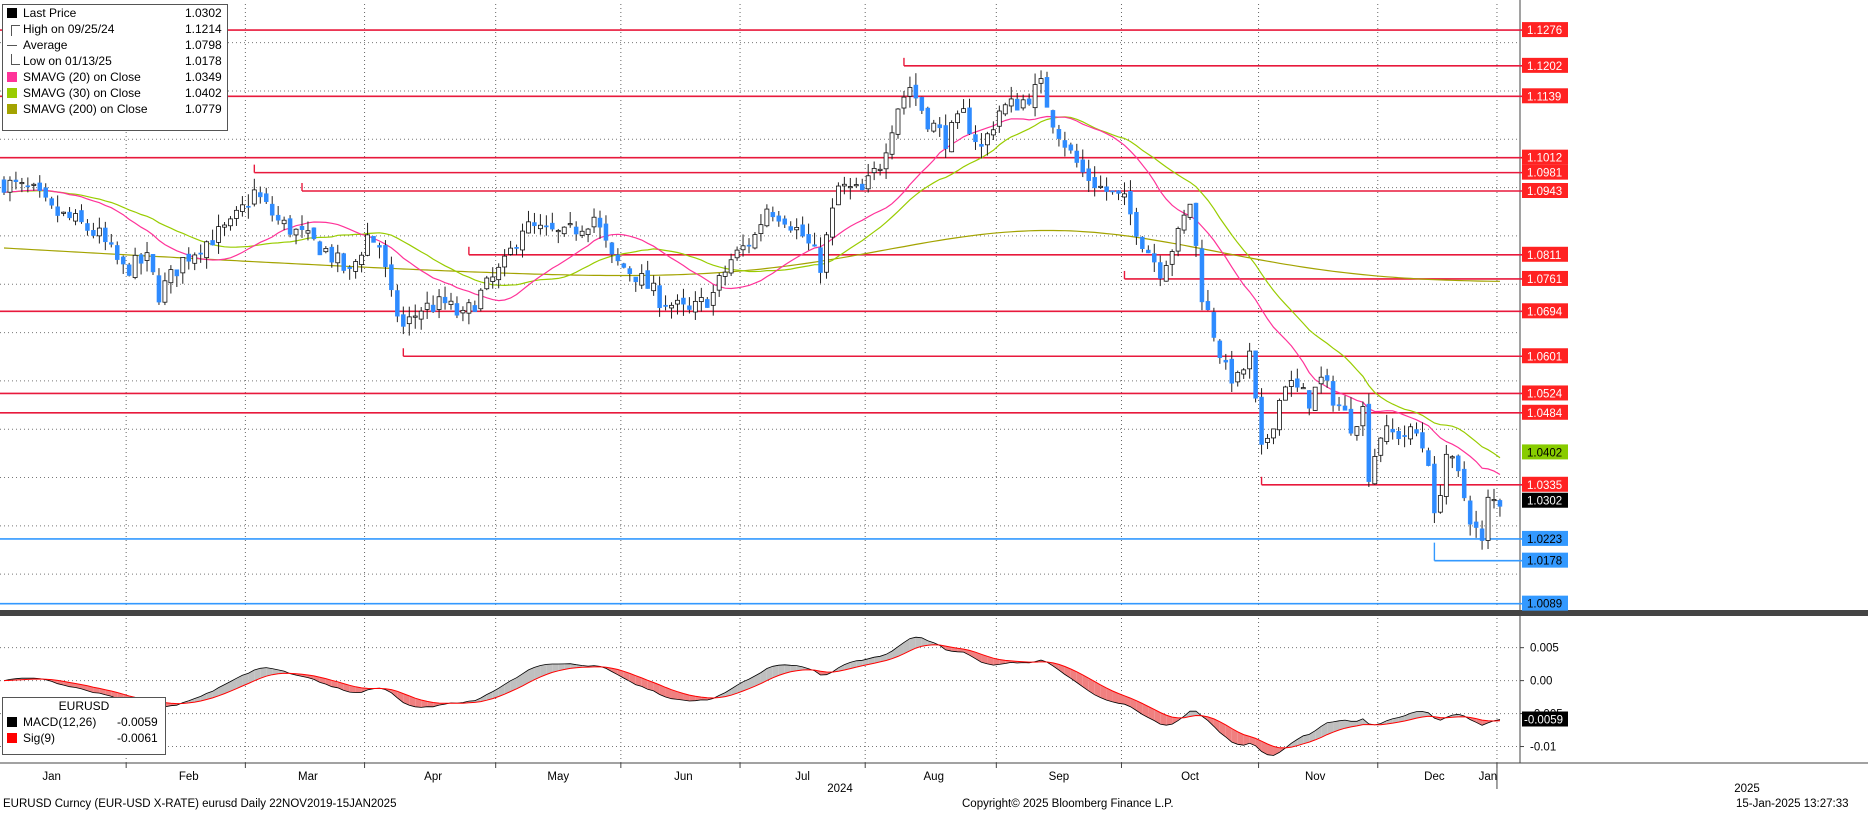 This screenshot has width=1868, height=814. I want to click on macd-value-tag, so click(1545, 719).